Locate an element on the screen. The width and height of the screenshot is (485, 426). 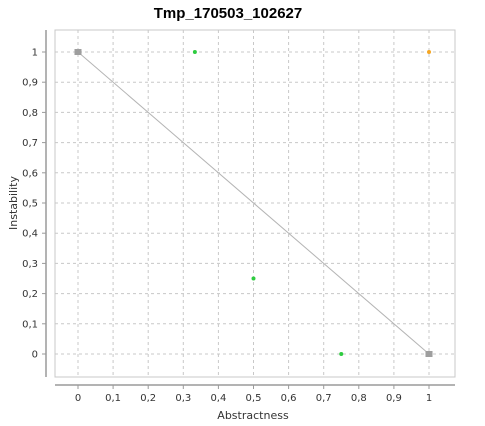
x-tick-label: 0,3 is located at coordinates (183, 398).